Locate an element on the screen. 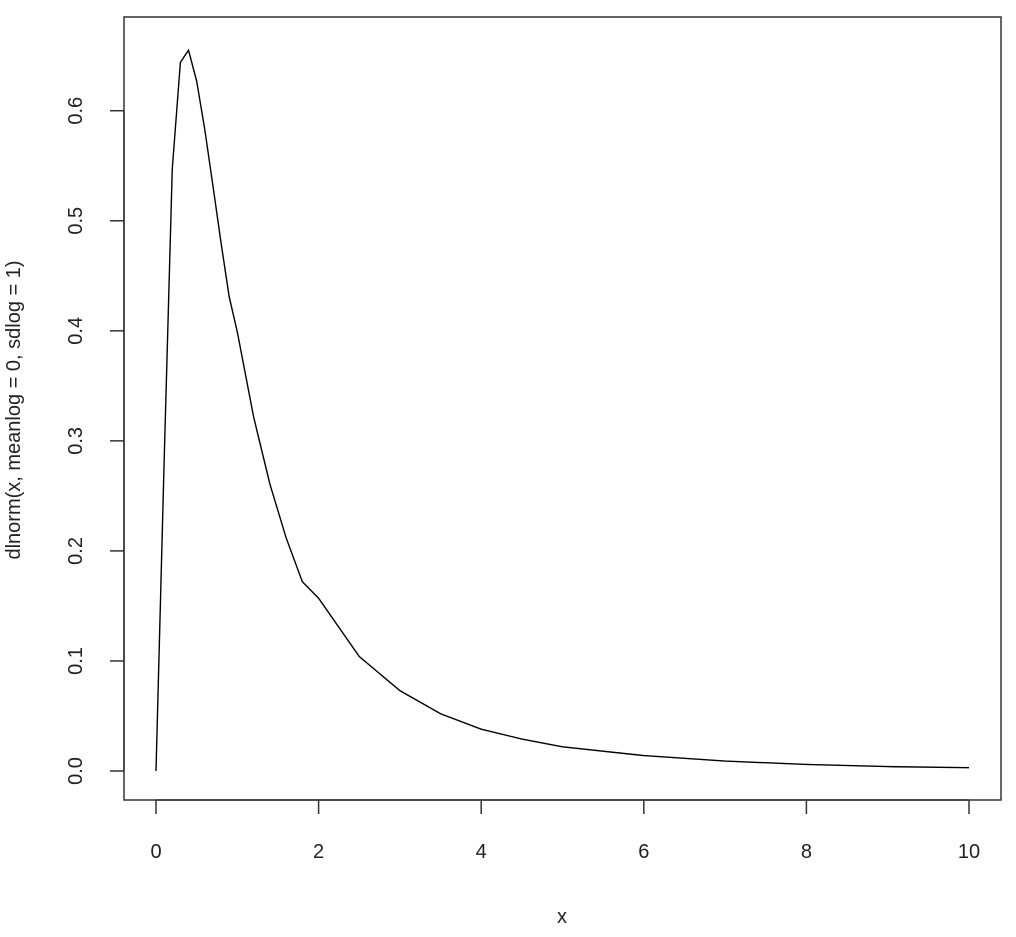 This screenshot has height=937, width=1016. y-tick-label: 0.6 is located at coordinates (76, 111).